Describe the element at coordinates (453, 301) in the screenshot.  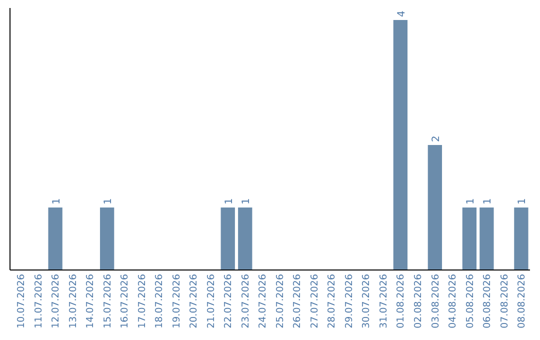
I see `x-tick-label: 04.08.2026` at that location.